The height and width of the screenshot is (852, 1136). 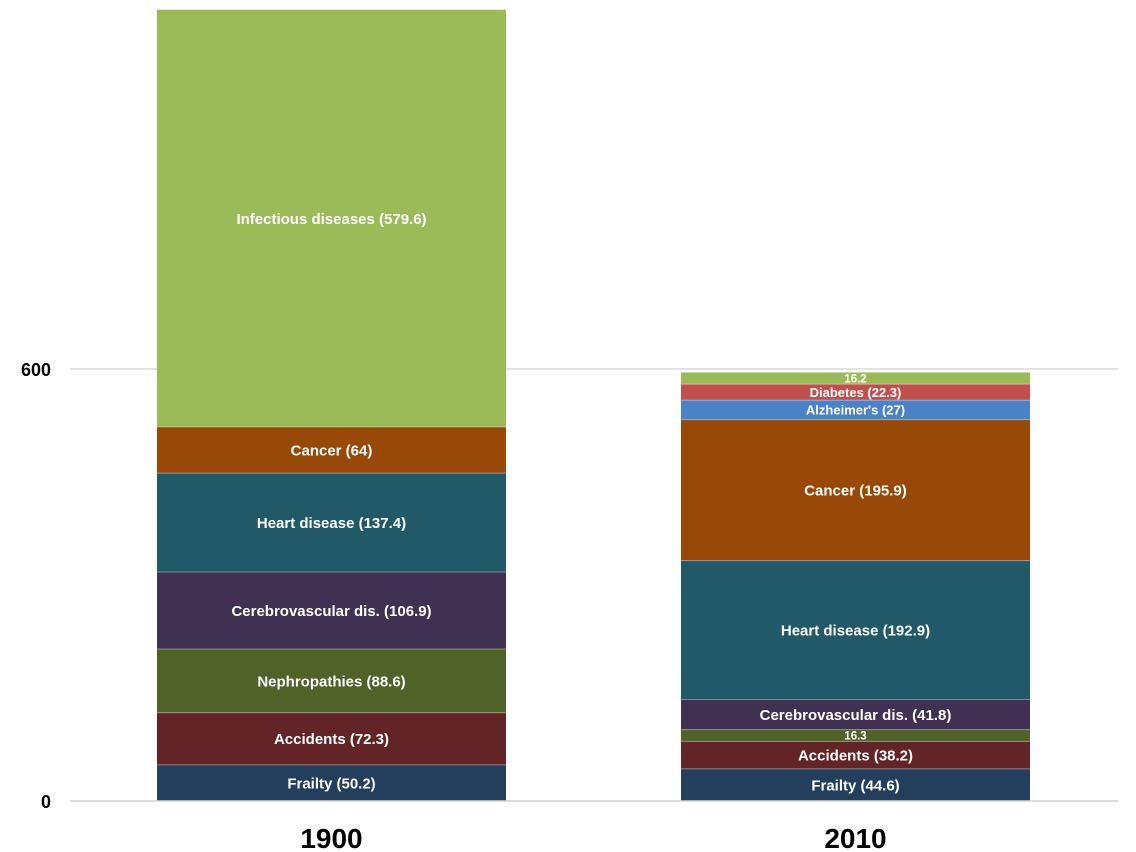 I want to click on data-label-2010-16-2: 16.2, so click(x=855, y=379).